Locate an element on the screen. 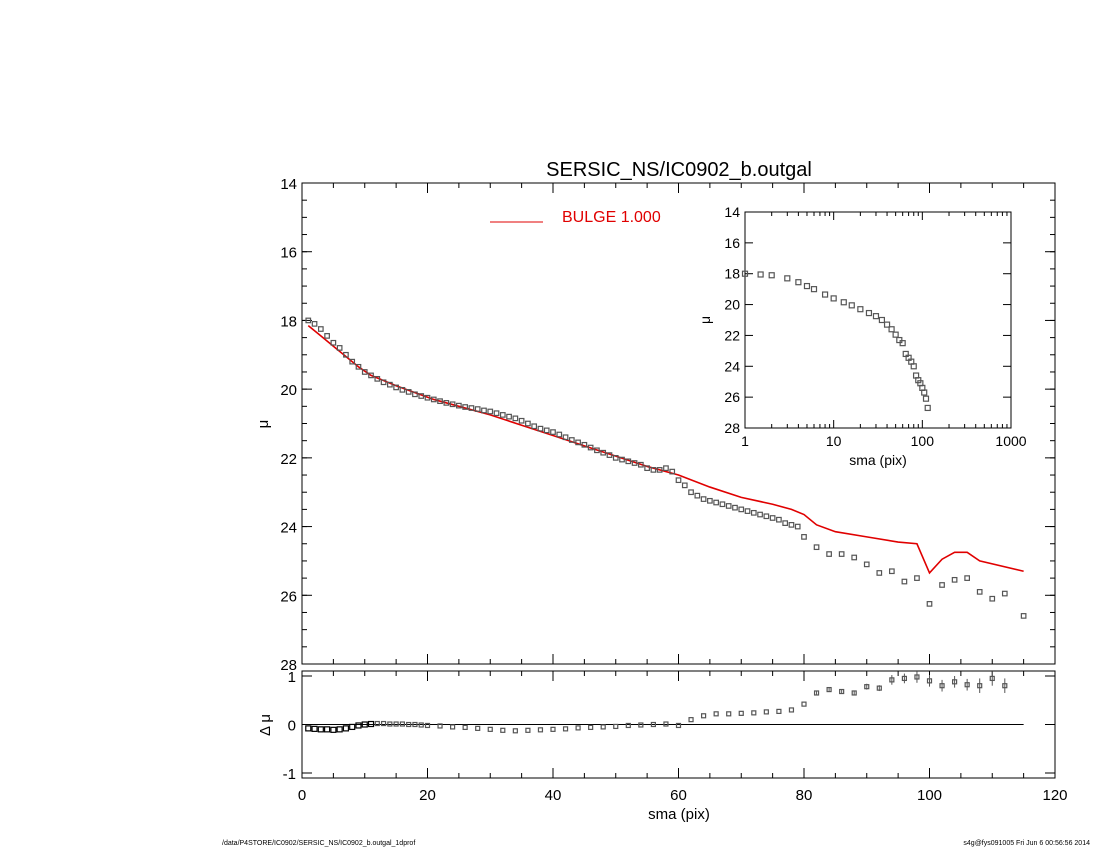  res-y-tick-label: -1 is located at coordinates (289, 774).